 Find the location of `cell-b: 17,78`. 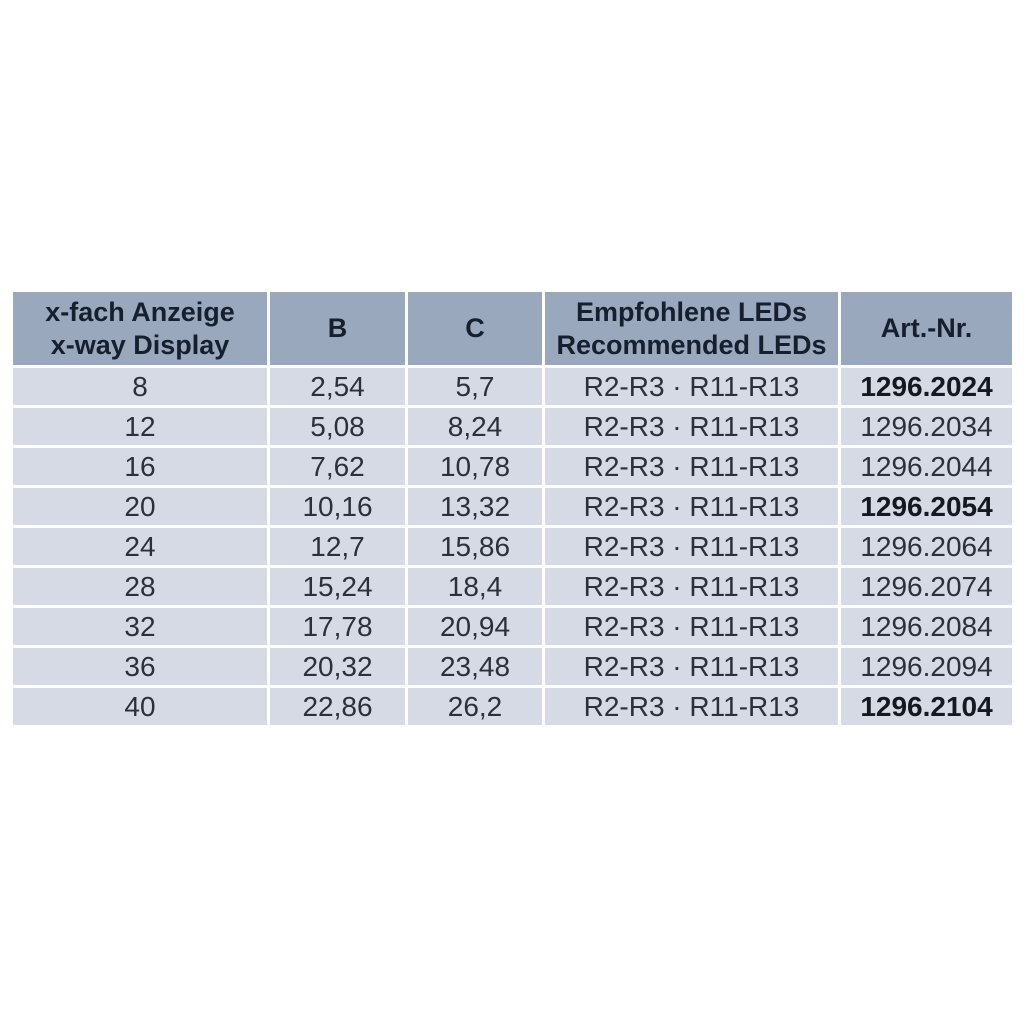

cell-b: 17,78 is located at coordinates (337, 626).